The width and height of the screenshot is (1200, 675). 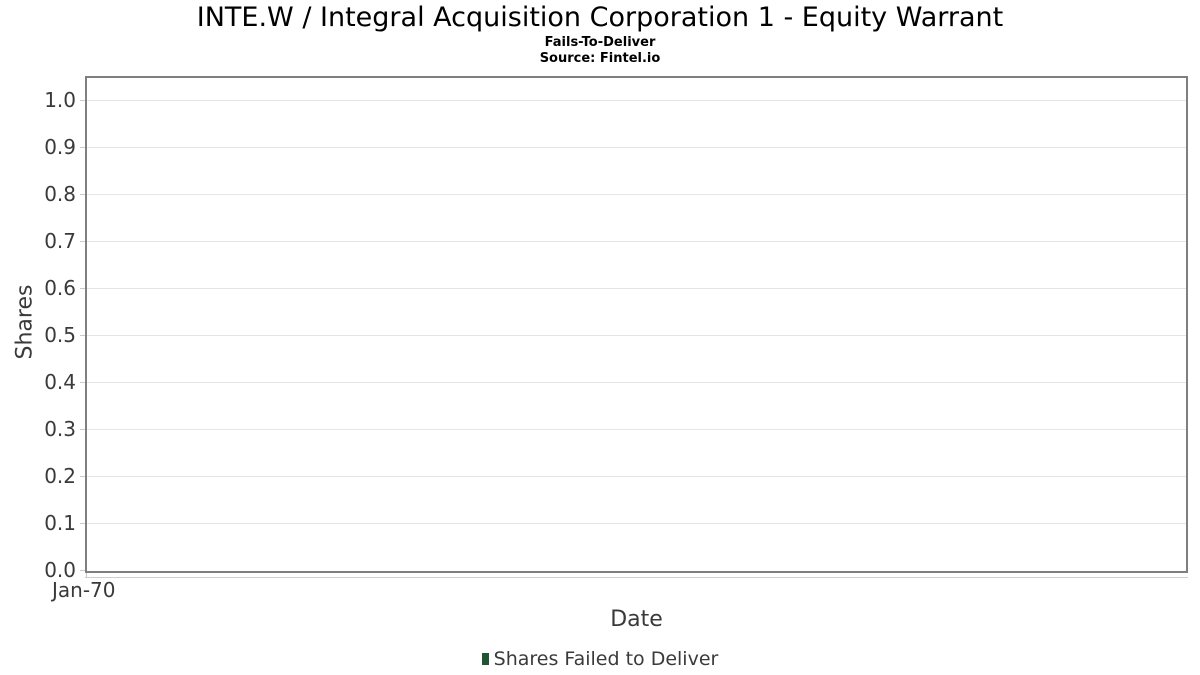 I want to click on y-axis-tick-label: 0.1, so click(x=60, y=523).